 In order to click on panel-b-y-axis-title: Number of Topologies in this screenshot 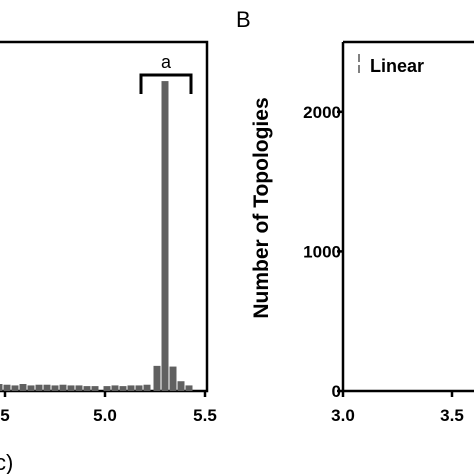, I will do `click(261, 207)`.